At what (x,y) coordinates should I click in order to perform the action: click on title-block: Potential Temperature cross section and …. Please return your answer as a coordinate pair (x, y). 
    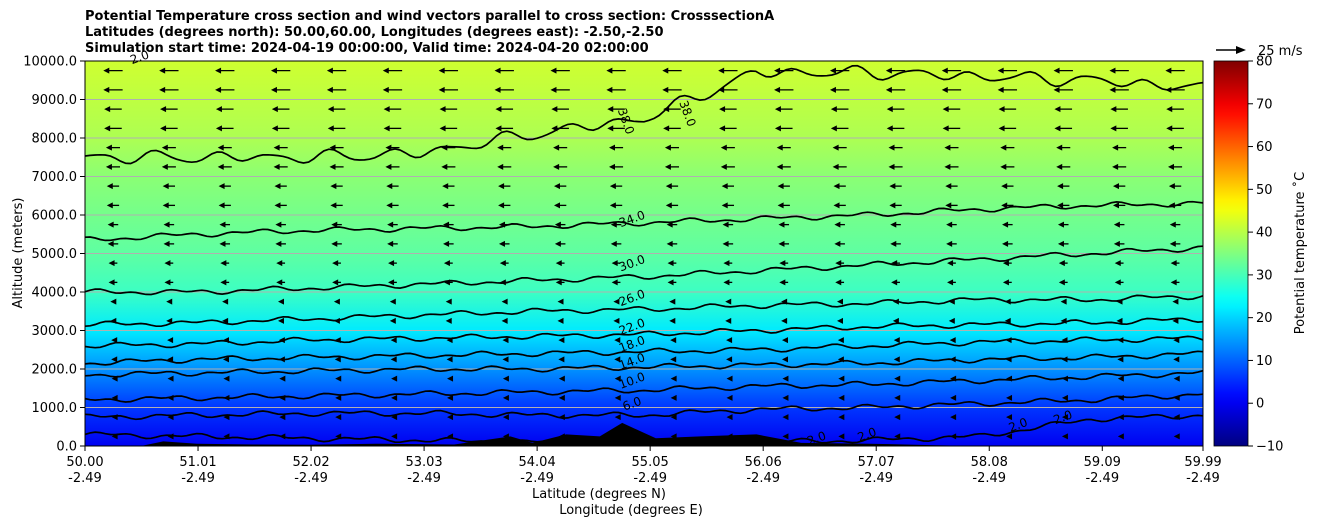
    Looking at the image, I should click on (429, 32).